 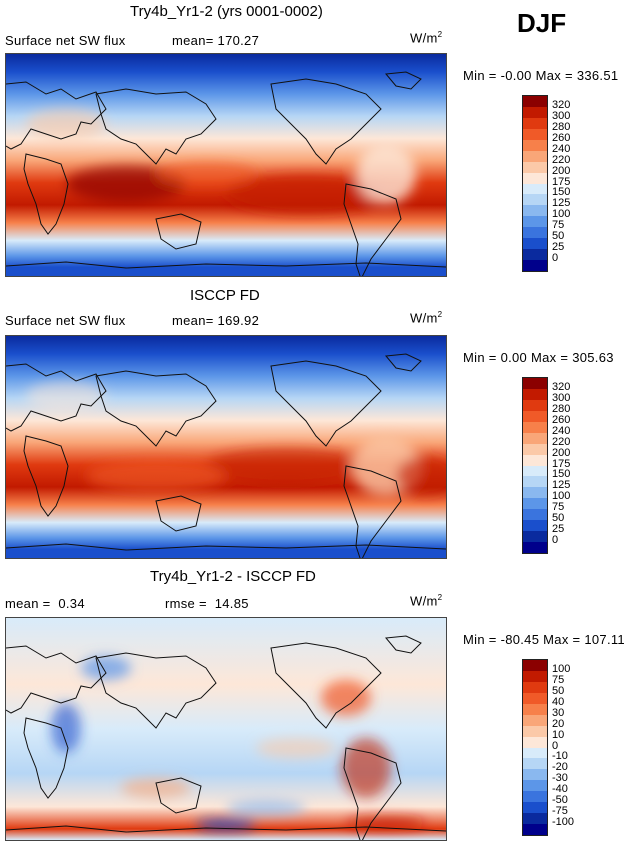 I want to click on panel2-colorbar, so click(x=535, y=465).